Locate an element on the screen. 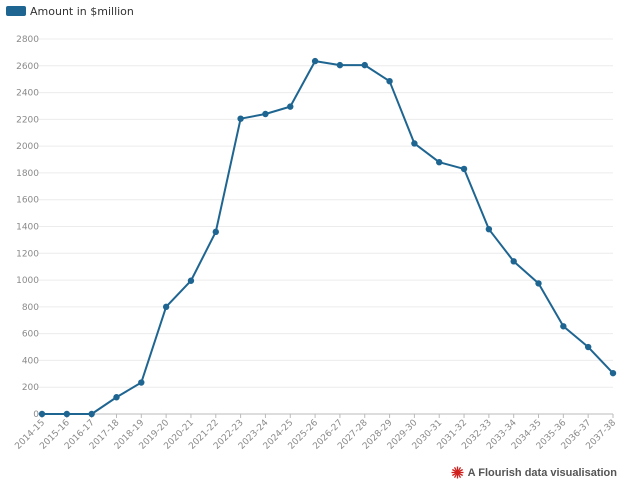 The width and height of the screenshot is (635, 494). y-tick-label: 600 is located at coordinates (30, 335).